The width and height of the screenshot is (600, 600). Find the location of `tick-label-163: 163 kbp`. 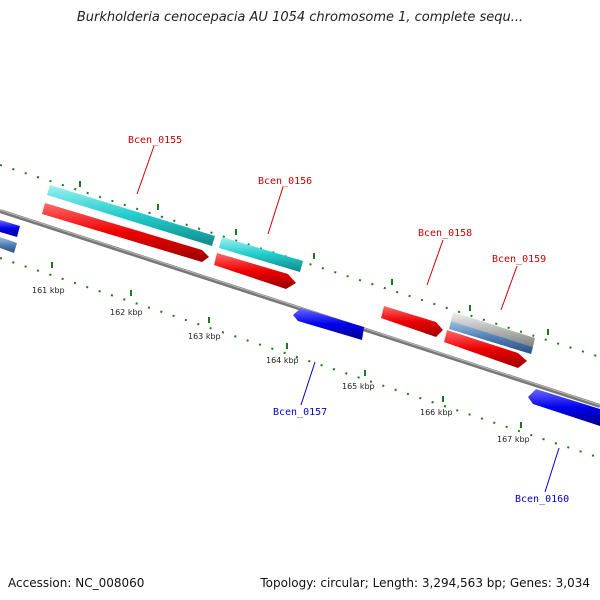

tick-label-163: 163 kbp is located at coordinates (204, 336).